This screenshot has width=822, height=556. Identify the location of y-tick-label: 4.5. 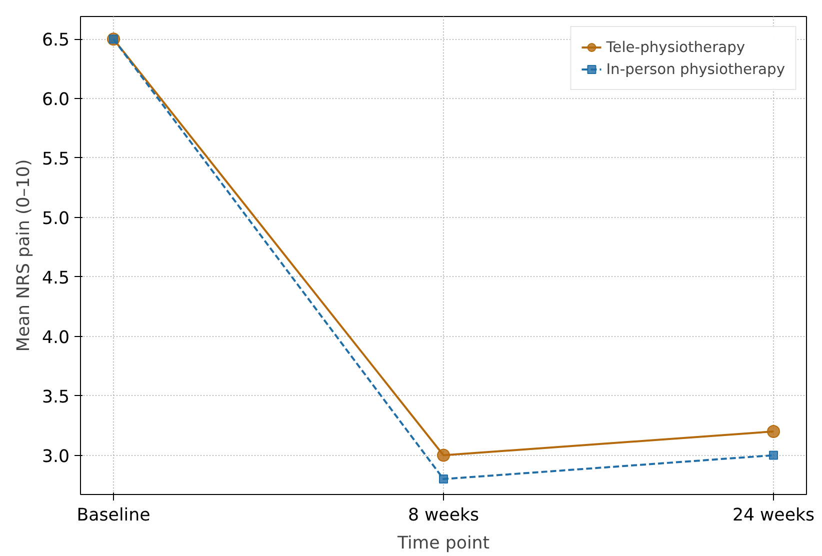
(56, 278).